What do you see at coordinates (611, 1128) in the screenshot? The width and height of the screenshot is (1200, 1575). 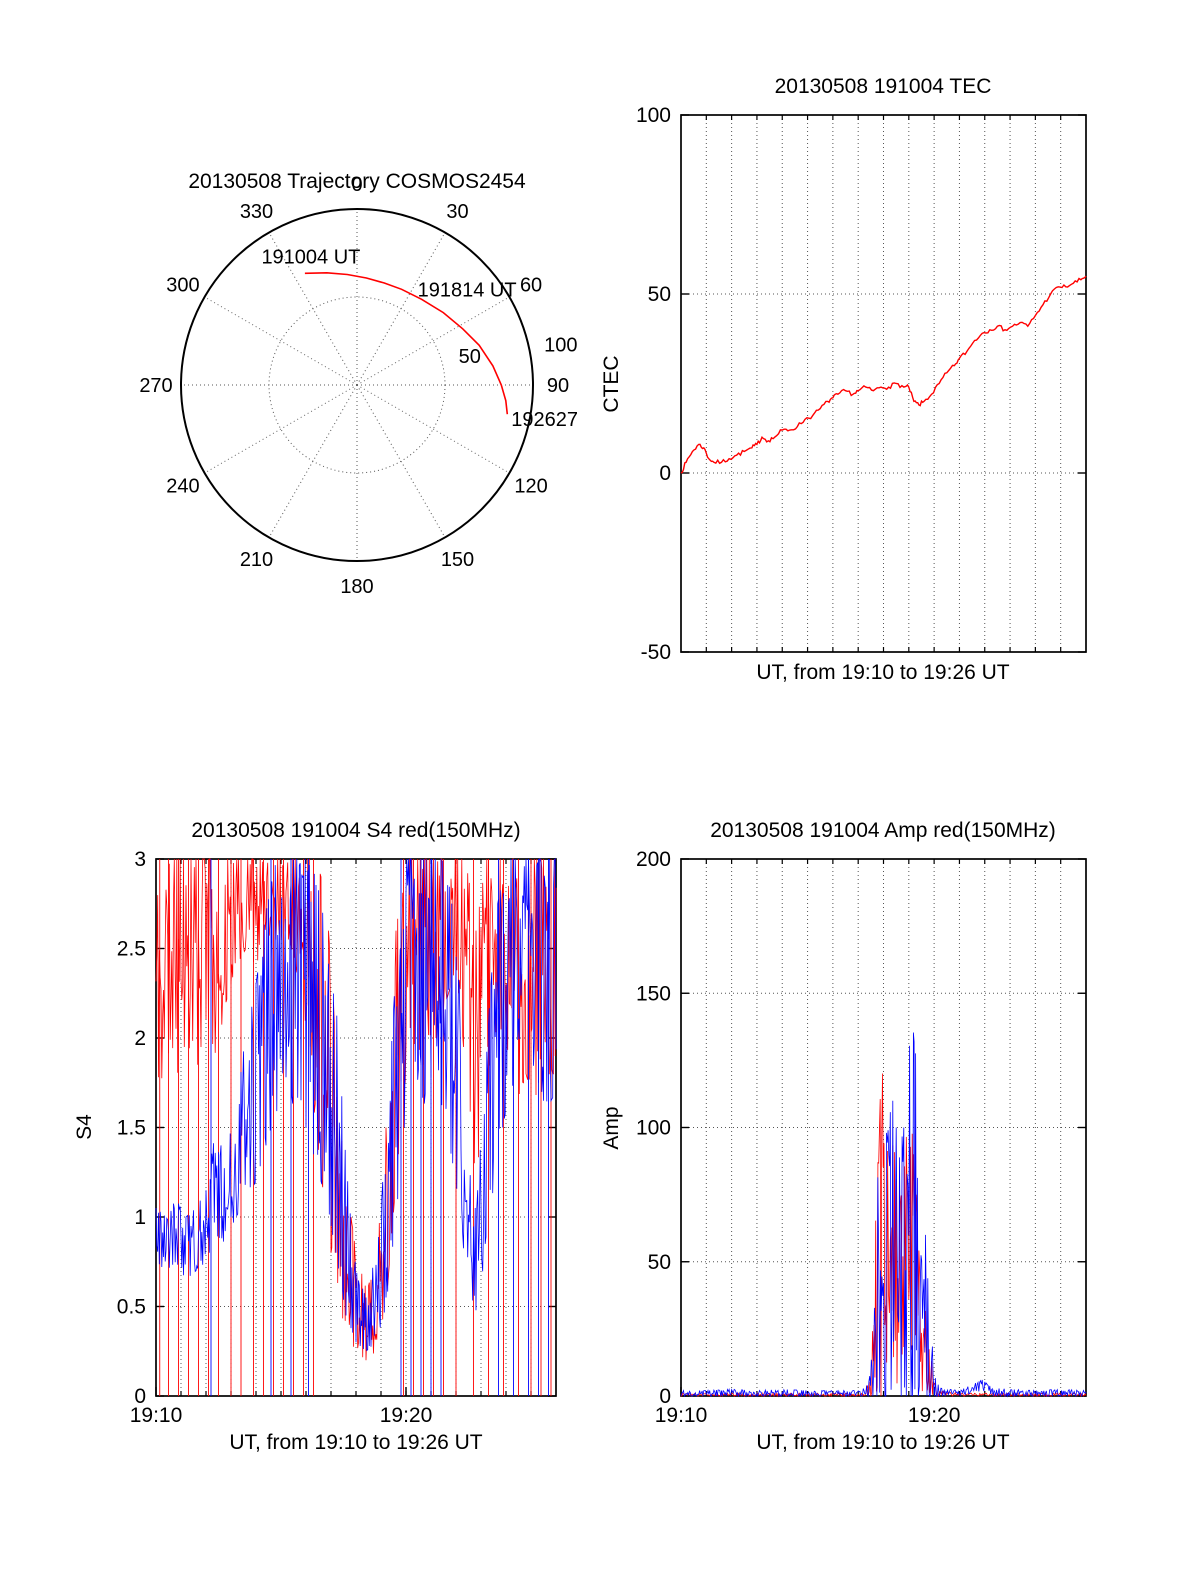 I see `amp-ylabel: Amp` at bounding box center [611, 1128].